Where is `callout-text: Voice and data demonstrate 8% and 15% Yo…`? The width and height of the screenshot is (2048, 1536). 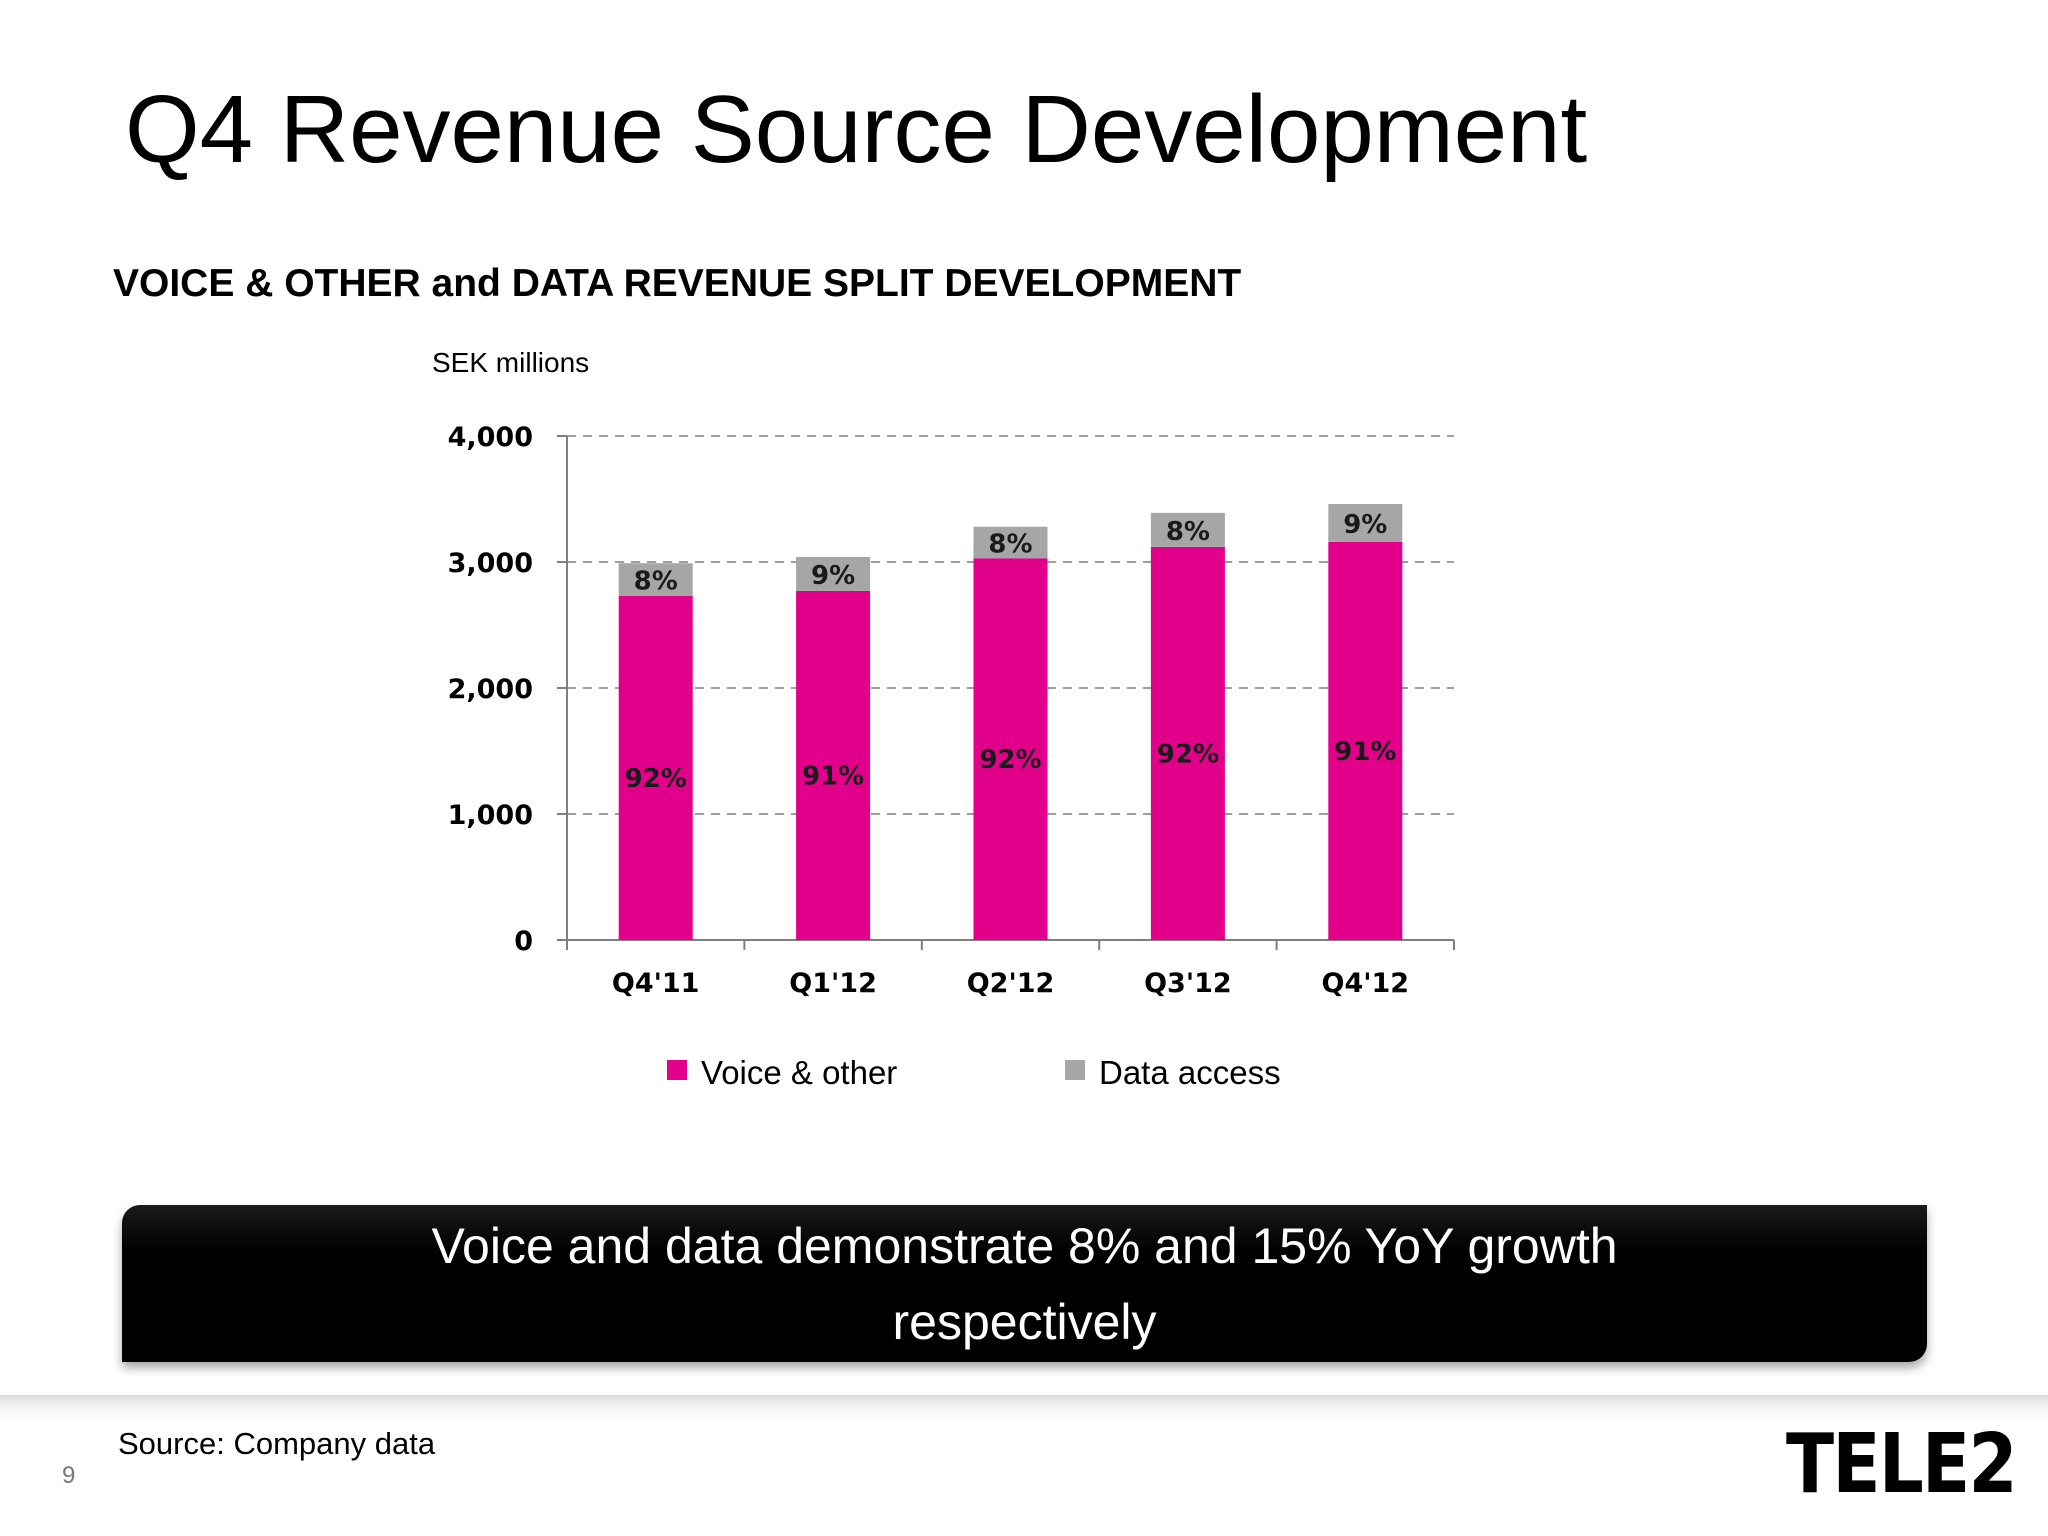 callout-text: Voice and data demonstrate 8% and 15% Yo… is located at coordinates (1024, 1283).